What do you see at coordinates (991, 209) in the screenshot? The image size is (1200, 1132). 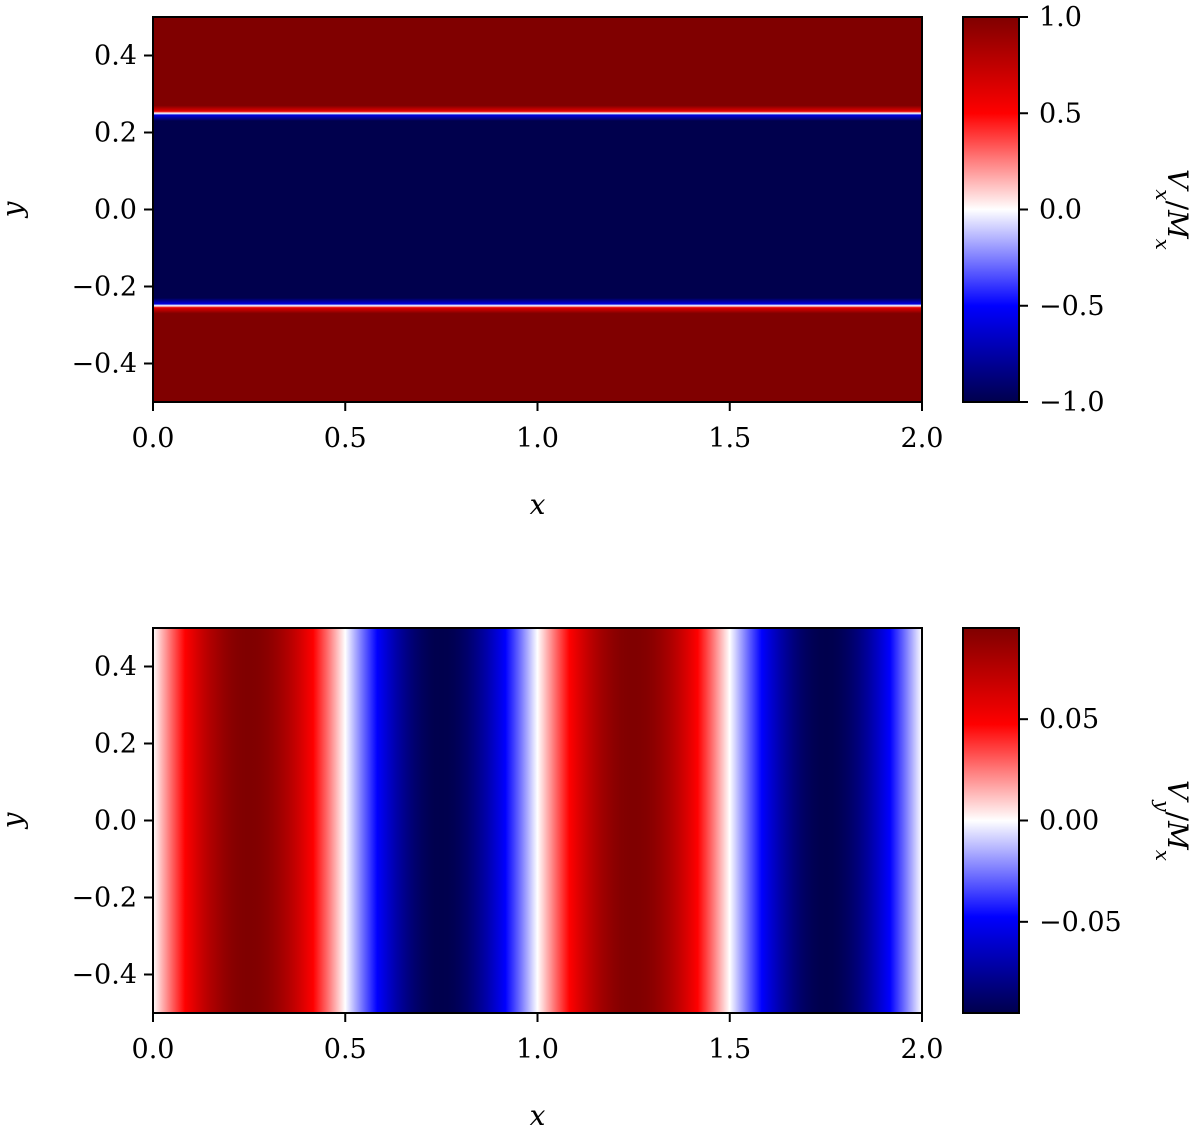 I see `vx-colorbar` at bounding box center [991, 209].